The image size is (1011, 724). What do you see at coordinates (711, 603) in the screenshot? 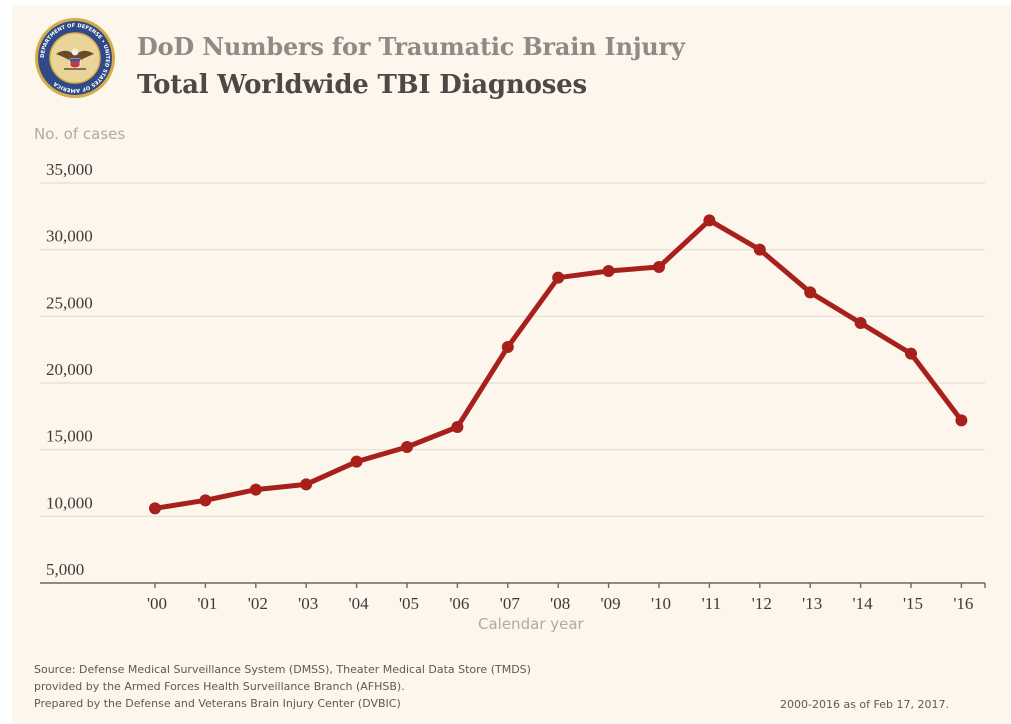
I see `x-tick-label: '11` at bounding box center [711, 603].